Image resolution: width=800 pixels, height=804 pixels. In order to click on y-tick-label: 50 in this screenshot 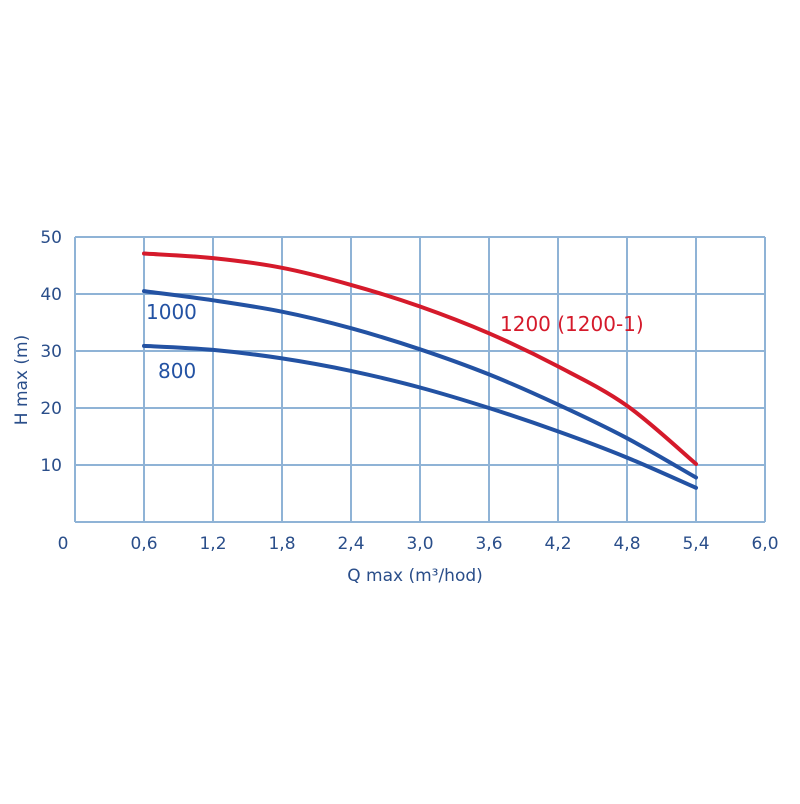, I will do `click(51, 238)`.